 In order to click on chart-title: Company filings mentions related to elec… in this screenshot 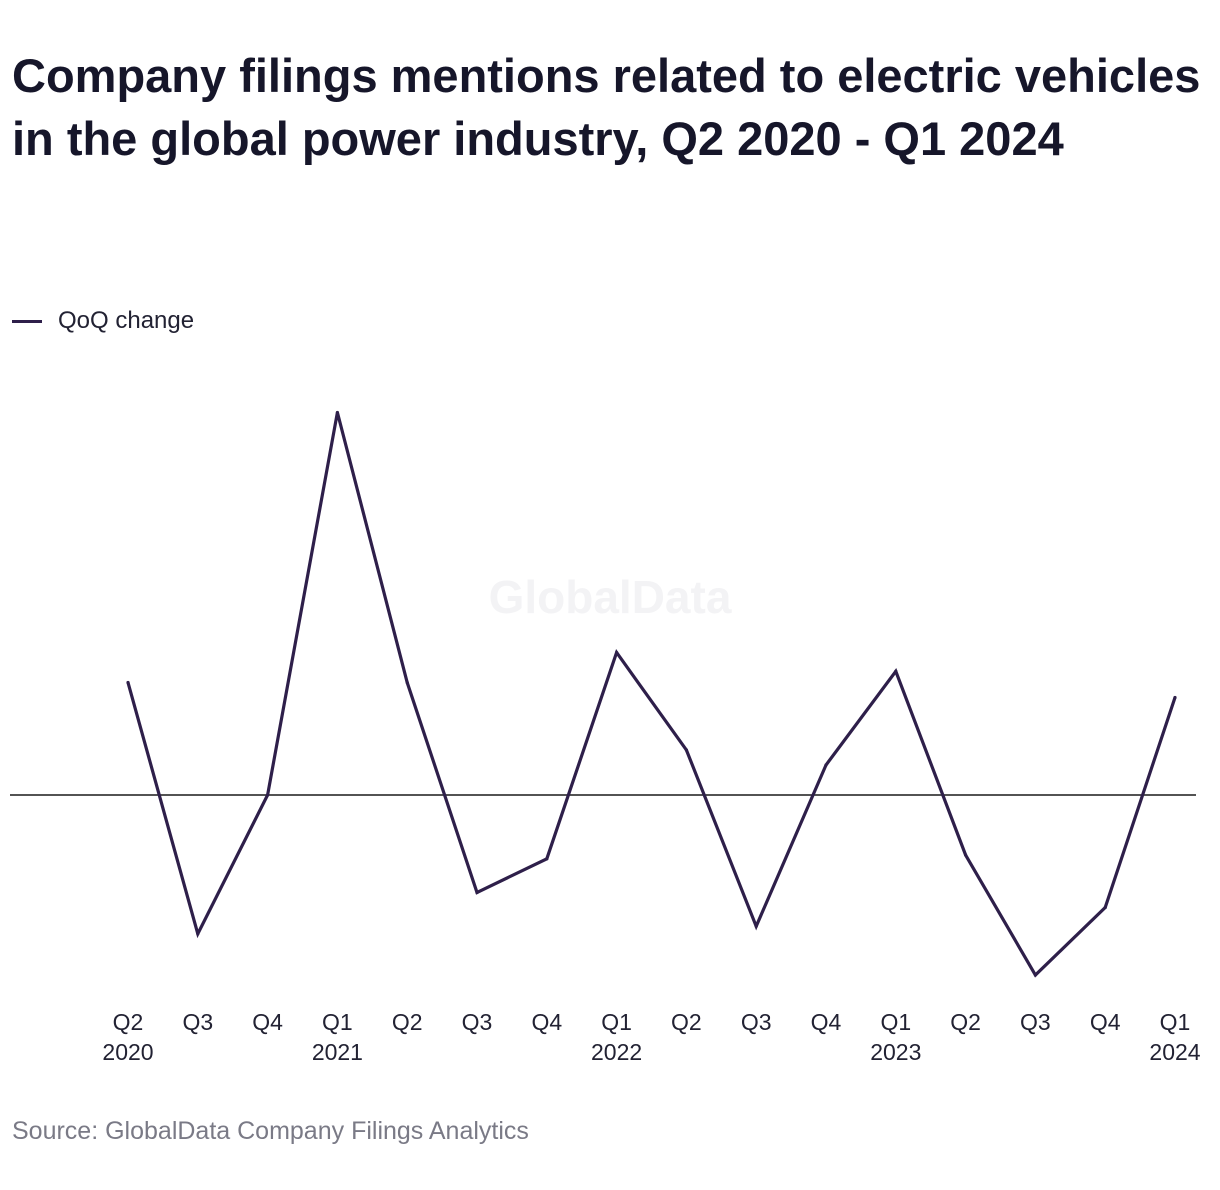, I will do `click(606, 107)`.